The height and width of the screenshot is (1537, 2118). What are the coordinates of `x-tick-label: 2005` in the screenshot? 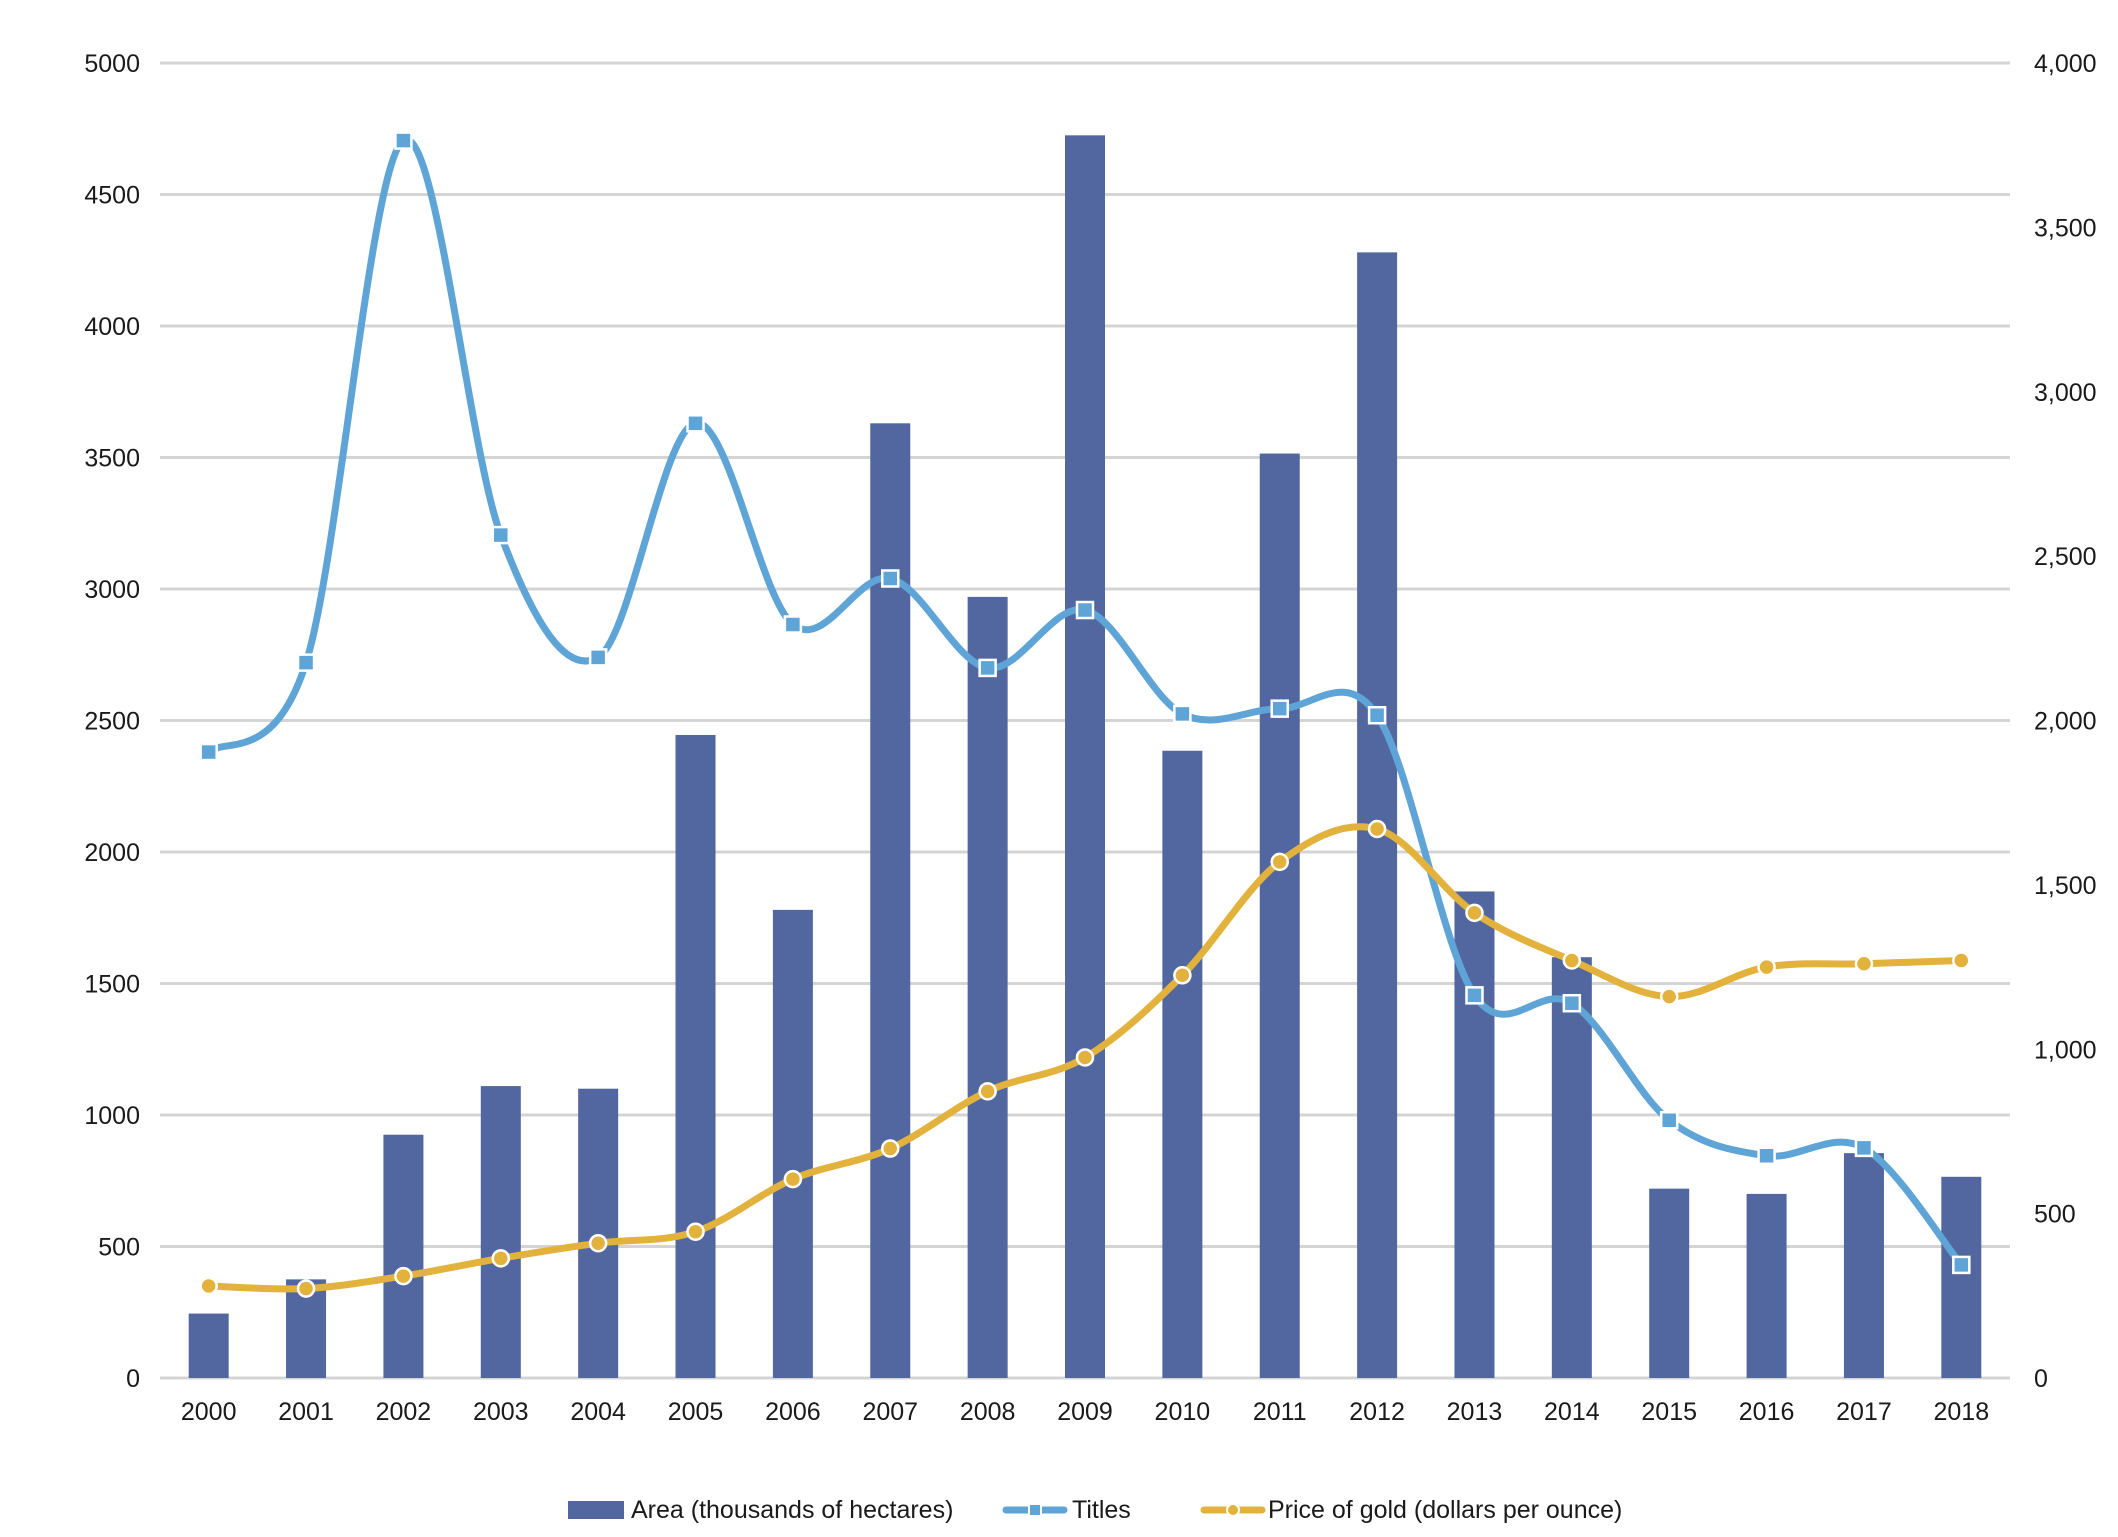 It's located at (696, 1412).